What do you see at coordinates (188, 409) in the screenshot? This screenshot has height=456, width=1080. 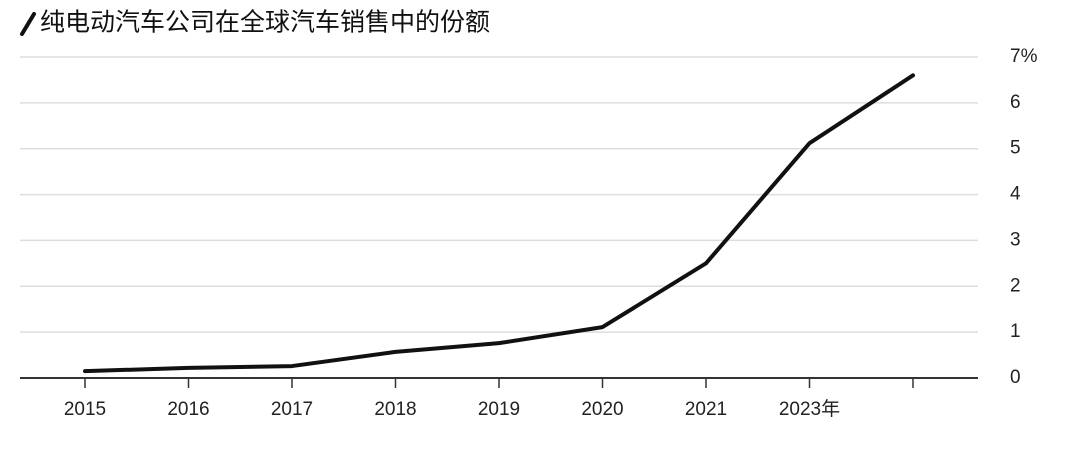 I see `x-tick-label: 2016` at bounding box center [188, 409].